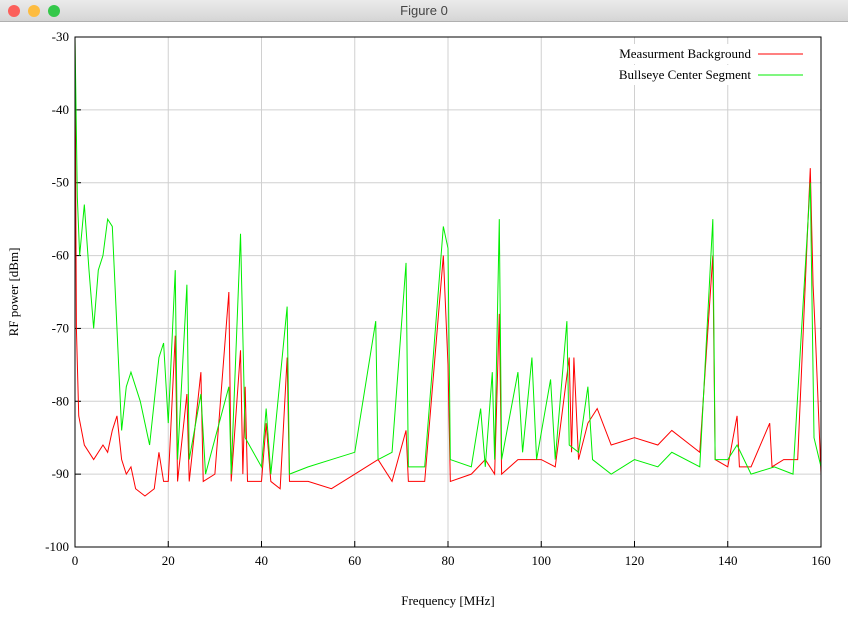 This screenshot has width=848, height=617. I want to click on window-title: Figure 0, so click(424, 10).